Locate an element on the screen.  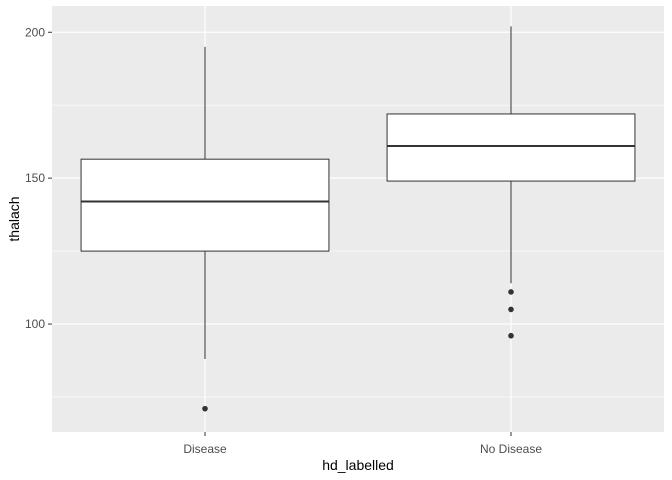
x-tick-label: Disease is located at coordinates (205, 449).